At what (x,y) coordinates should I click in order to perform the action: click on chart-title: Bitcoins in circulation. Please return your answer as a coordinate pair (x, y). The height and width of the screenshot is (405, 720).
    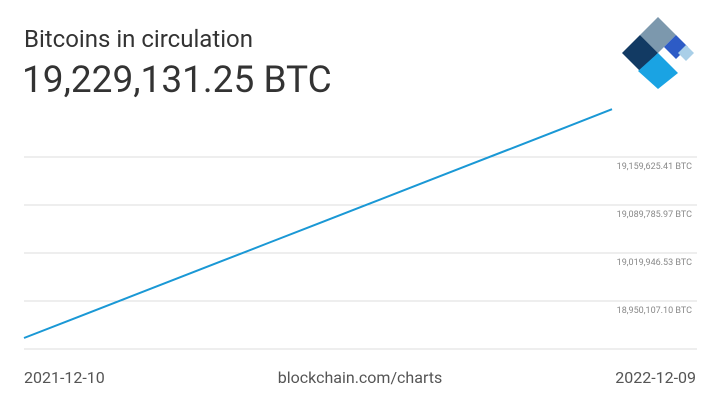
    Looking at the image, I should click on (138, 39).